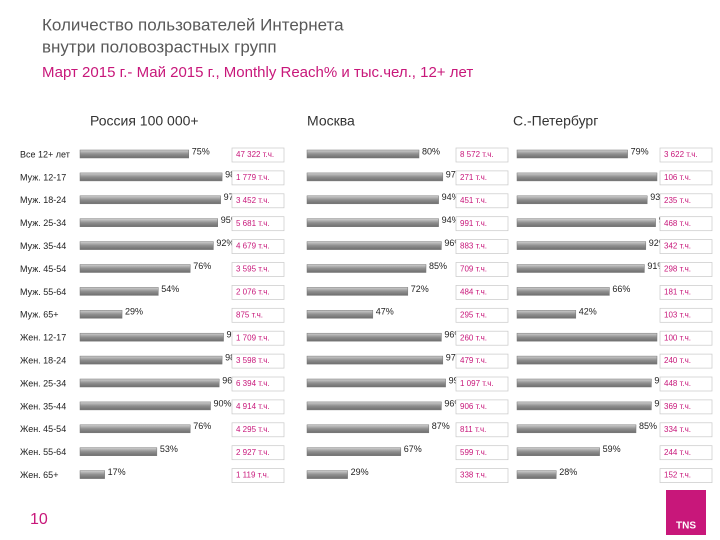  What do you see at coordinates (39, 519) in the screenshot?
I see `page-number: 10` at bounding box center [39, 519].